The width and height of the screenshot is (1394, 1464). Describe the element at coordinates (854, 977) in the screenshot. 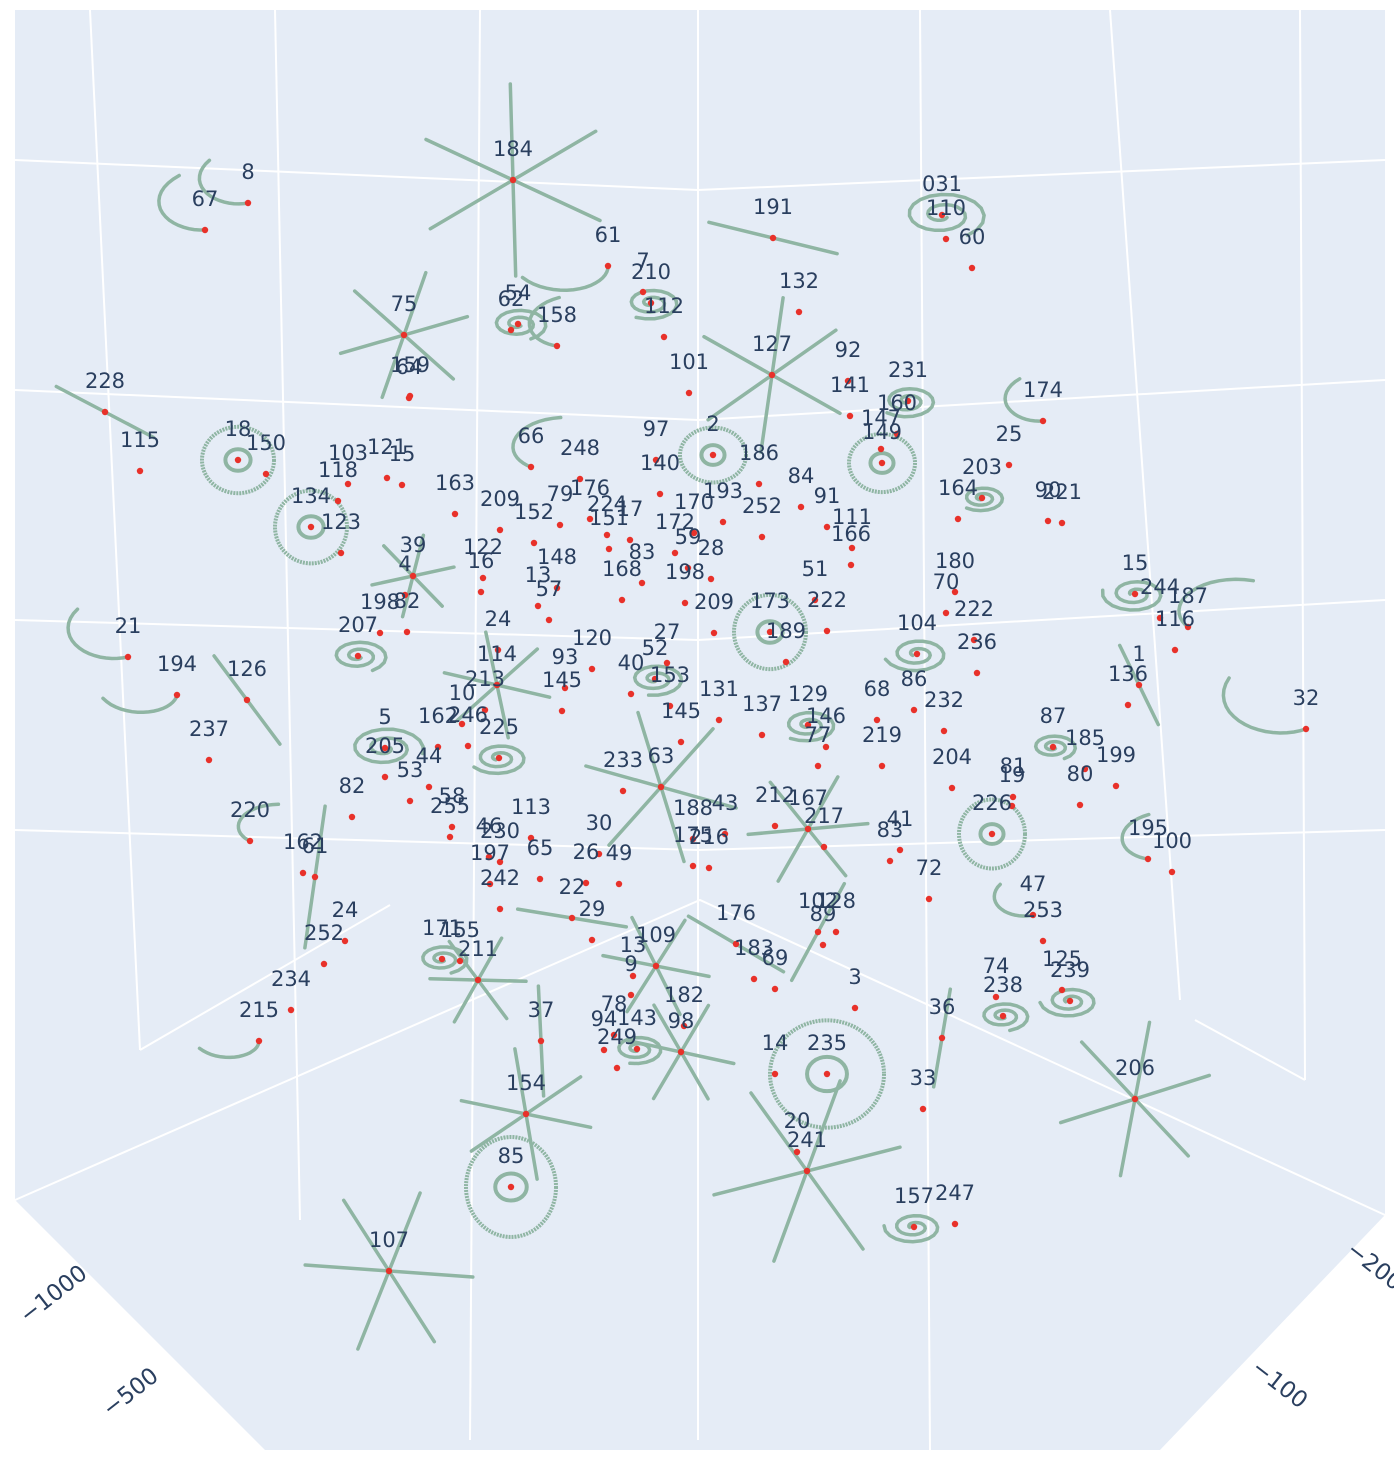

I see `galaxy-label: 3` at that location.